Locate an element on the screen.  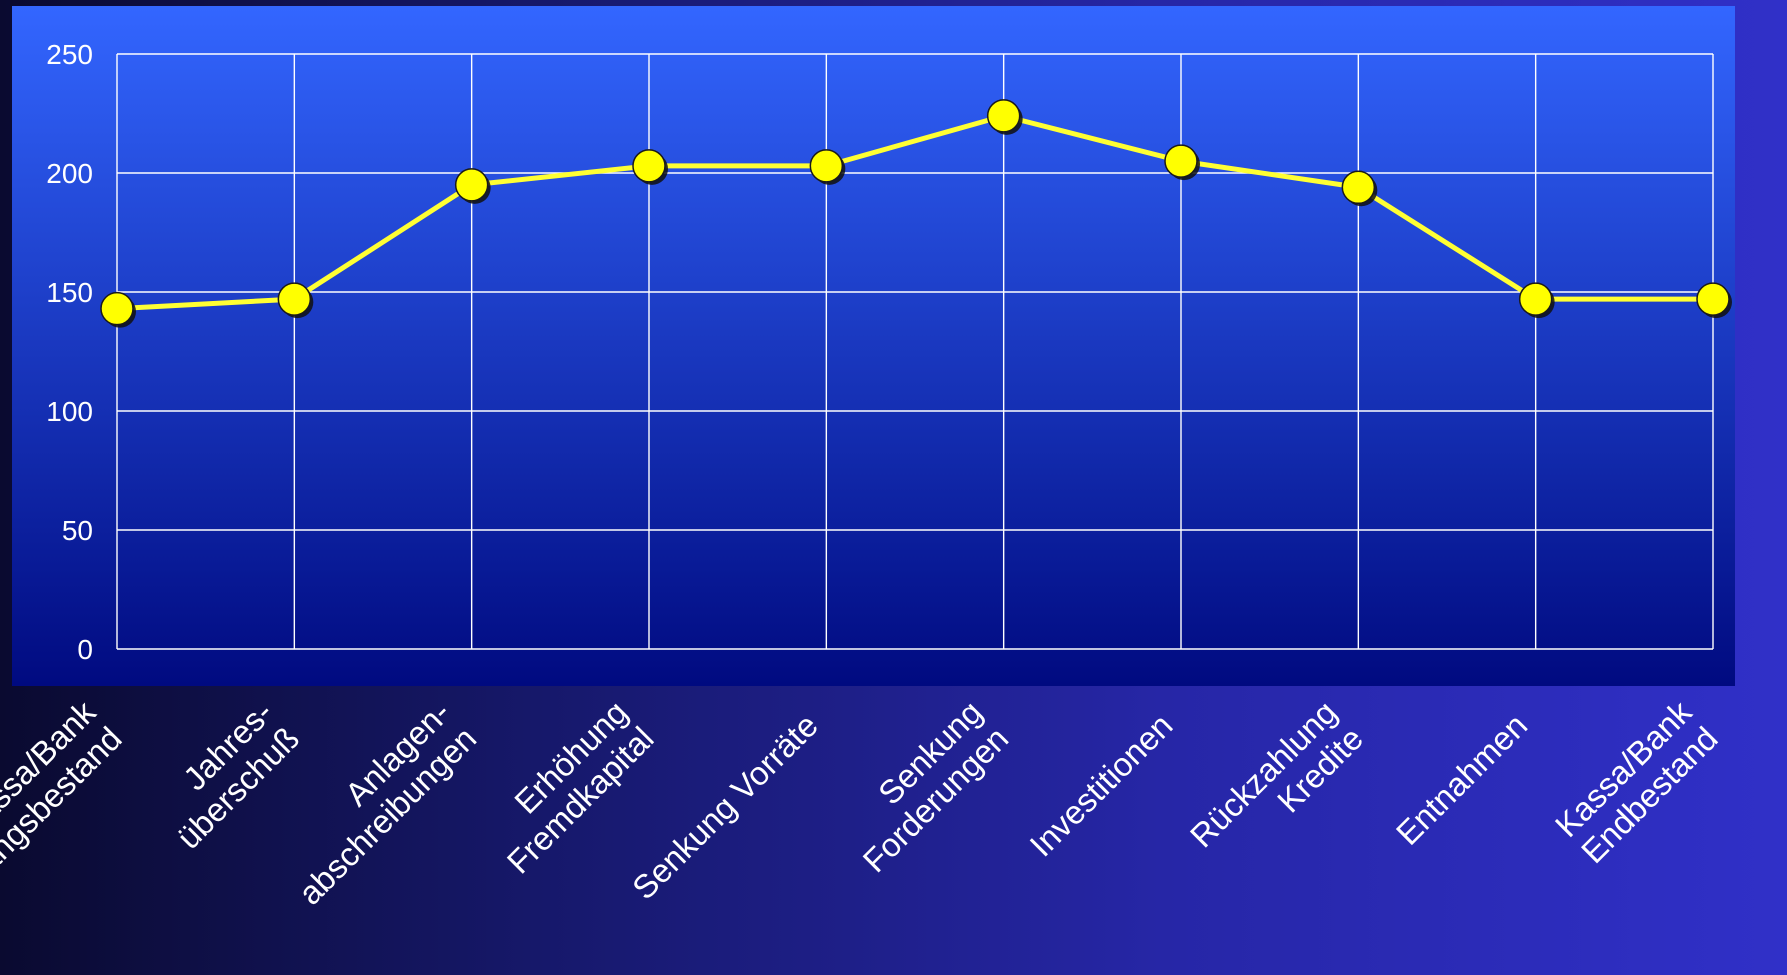
x-category-label-line: Senkung Vorräte is located at coordinates (725, 806).